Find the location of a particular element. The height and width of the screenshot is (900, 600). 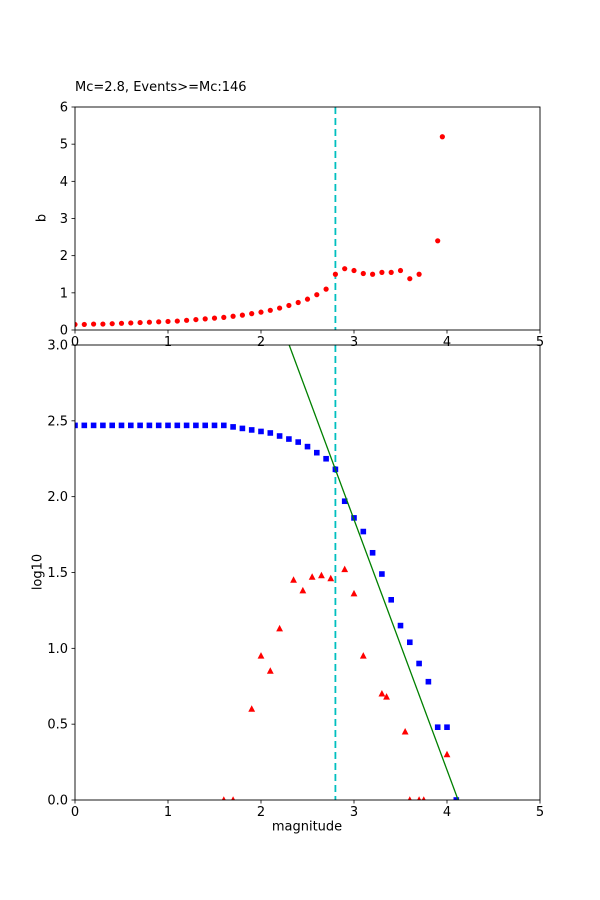

y-axis-tick-label: 2 is located at coordinates (64, 256).